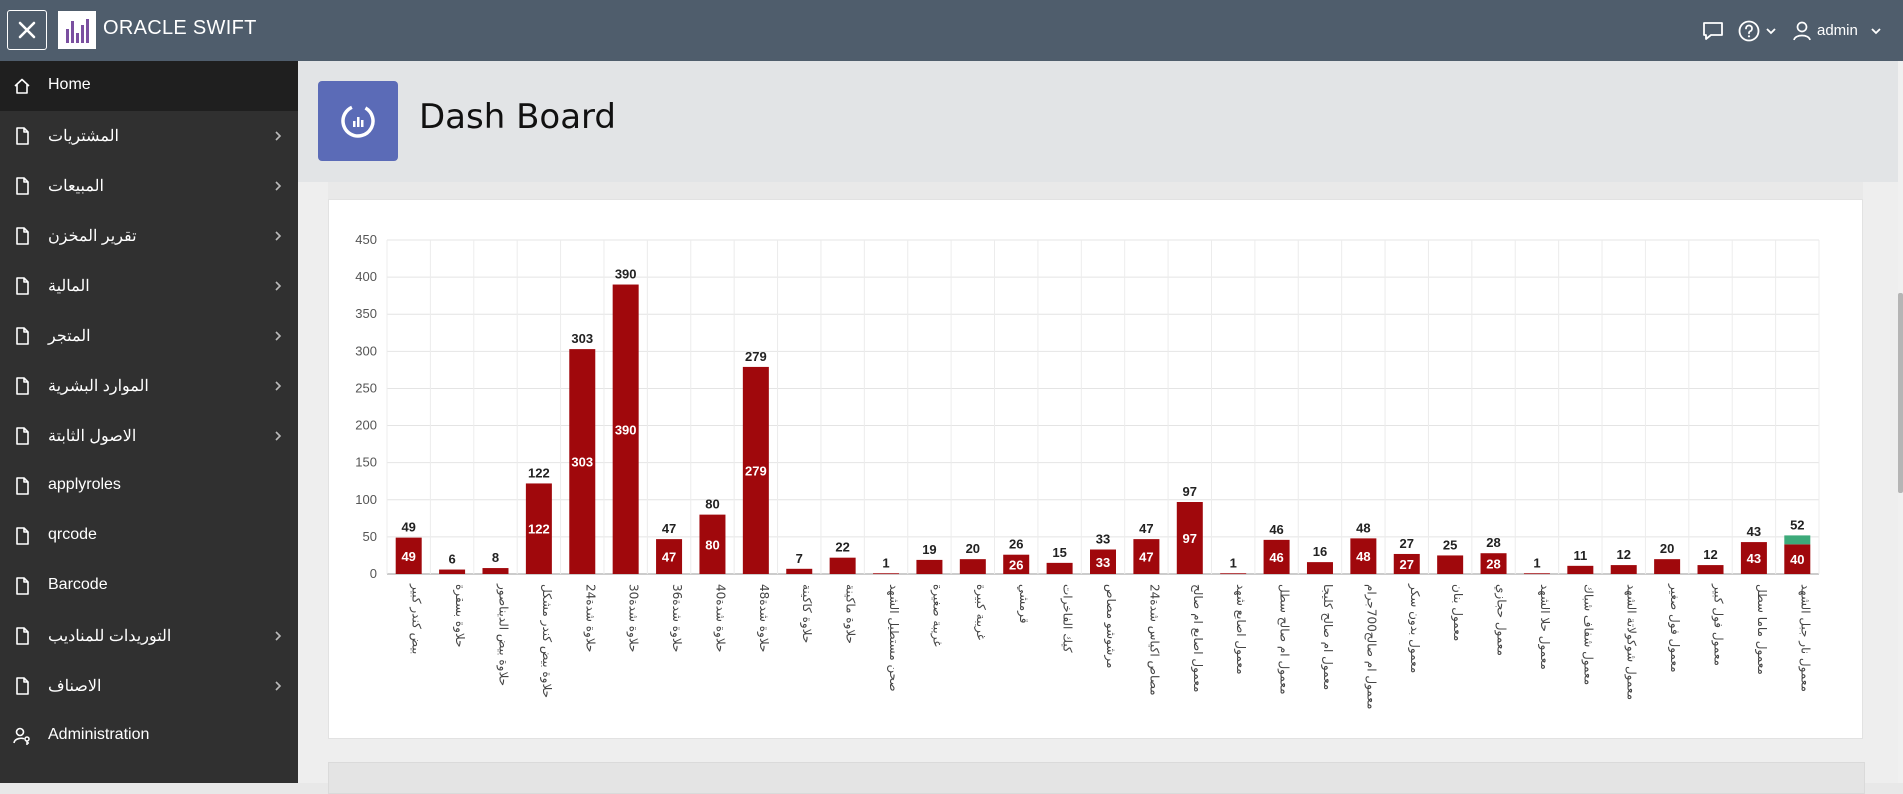 This screenshot has height=794, width=1903. What do you see at coordinates (756, 470) in the screenshot?
I see `bar-inner-value-label: 279` at bounding box center [756, 470].